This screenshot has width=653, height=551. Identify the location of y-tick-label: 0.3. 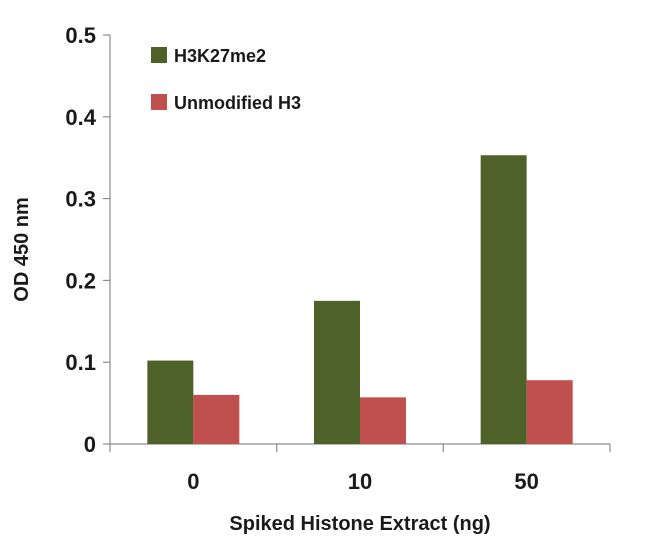
(80, 199).